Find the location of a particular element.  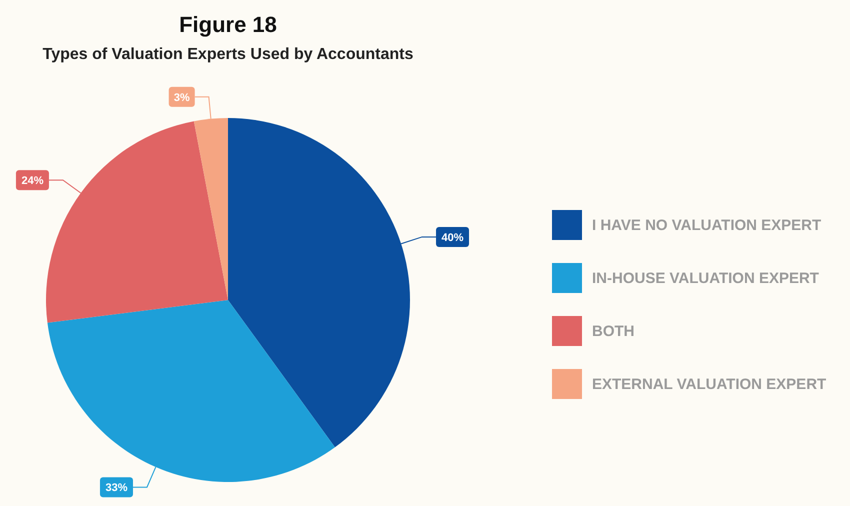

legend-label: BOTH is located at coordinates (613, 331).